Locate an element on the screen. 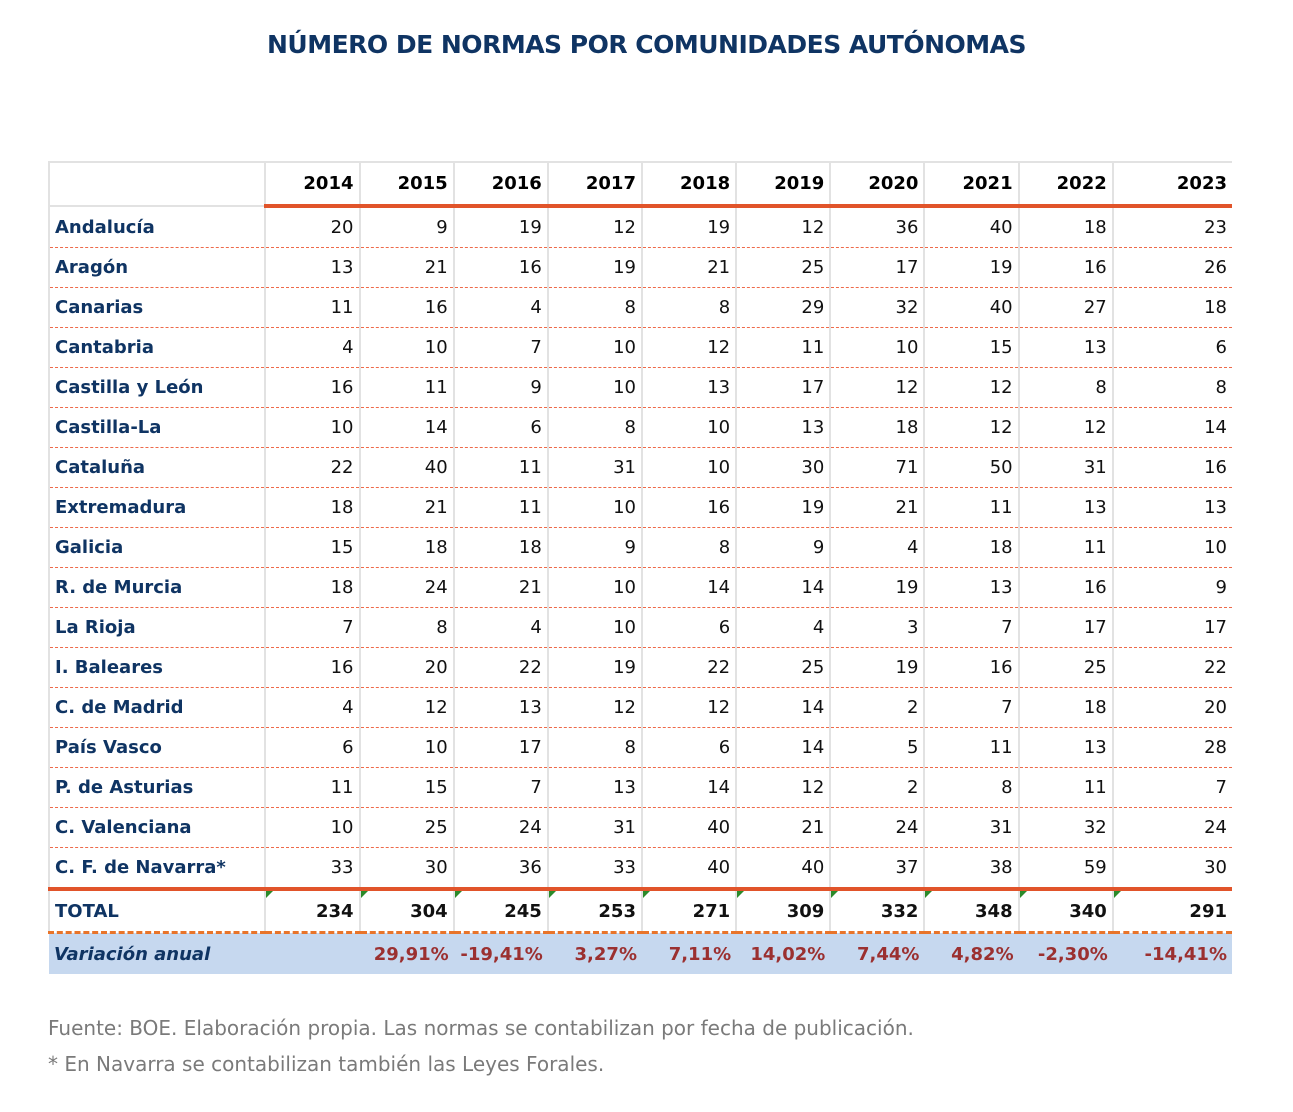  region-name: País Vasco is located at coordinates (156, 747).